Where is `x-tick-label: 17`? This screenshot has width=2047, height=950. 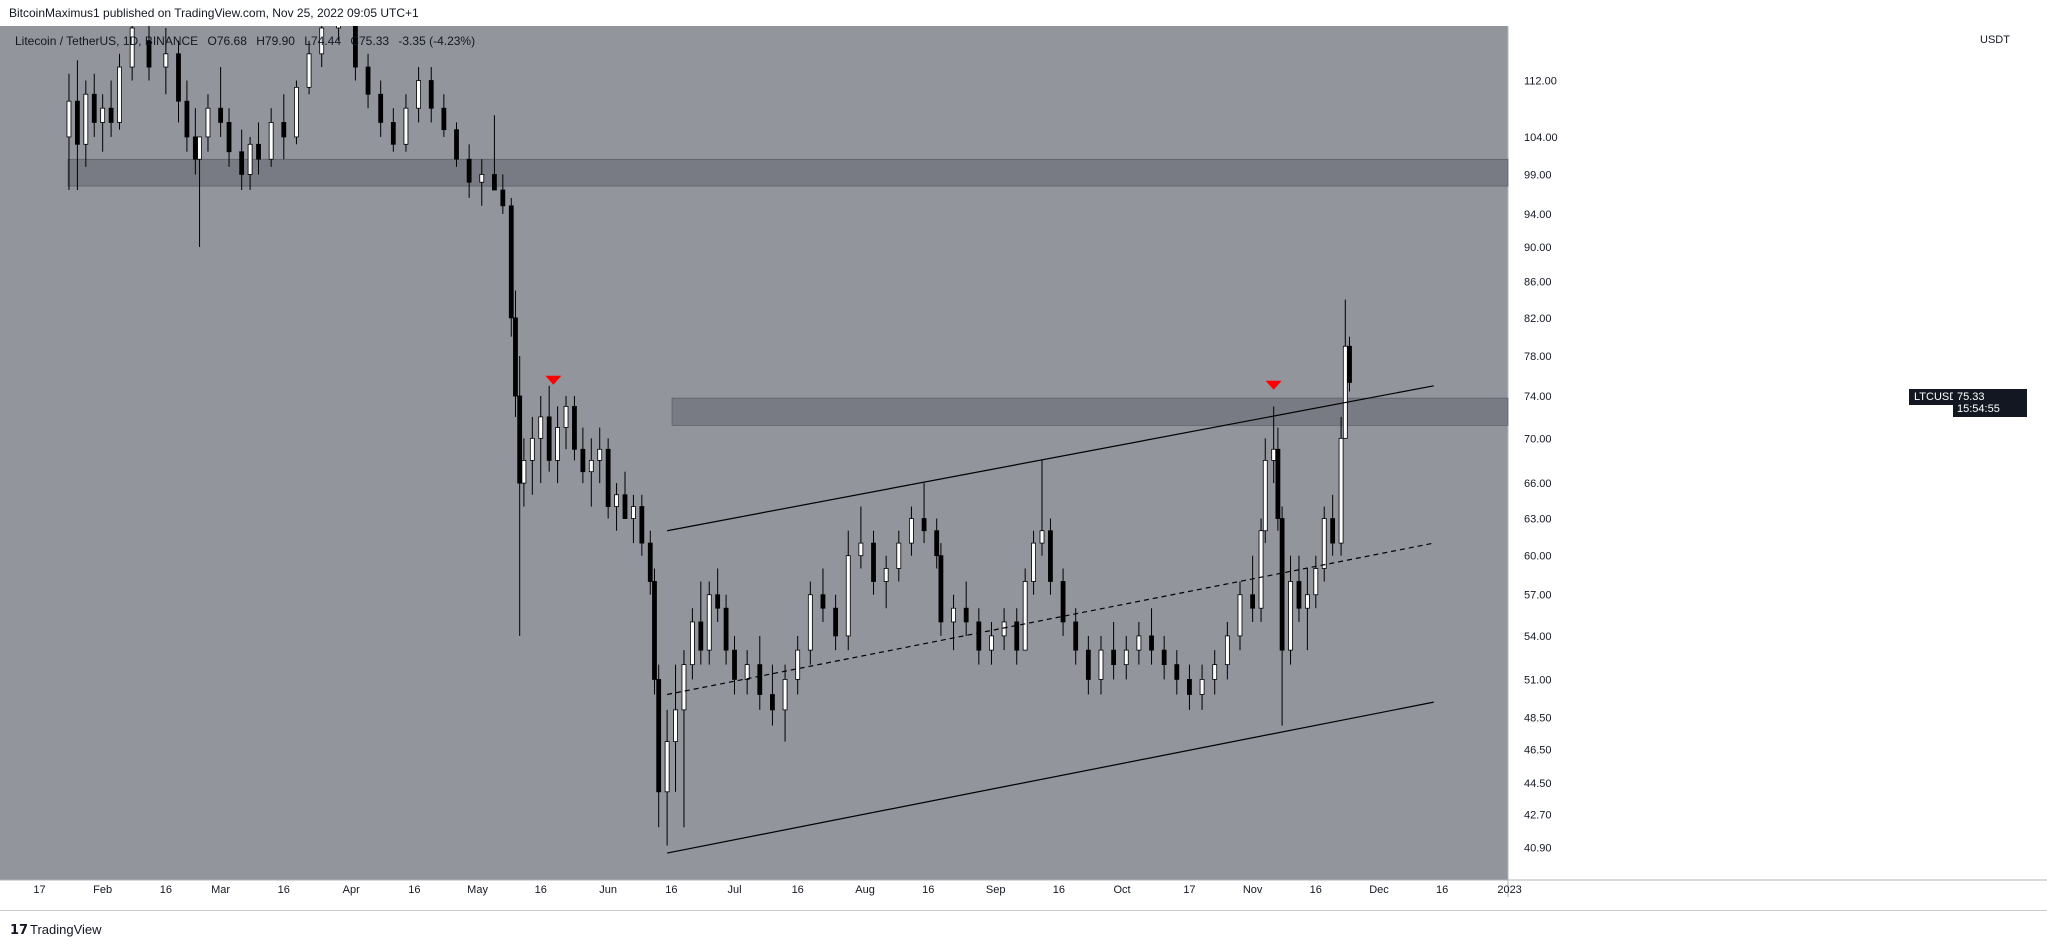 x-tick-label: 17 is located at coordinates (1189, 890).